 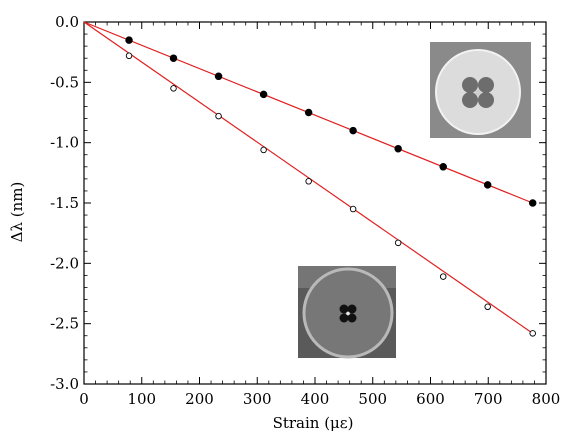 I want to click on inset-fiber-cross-section-top, so click(x=480, y=90).